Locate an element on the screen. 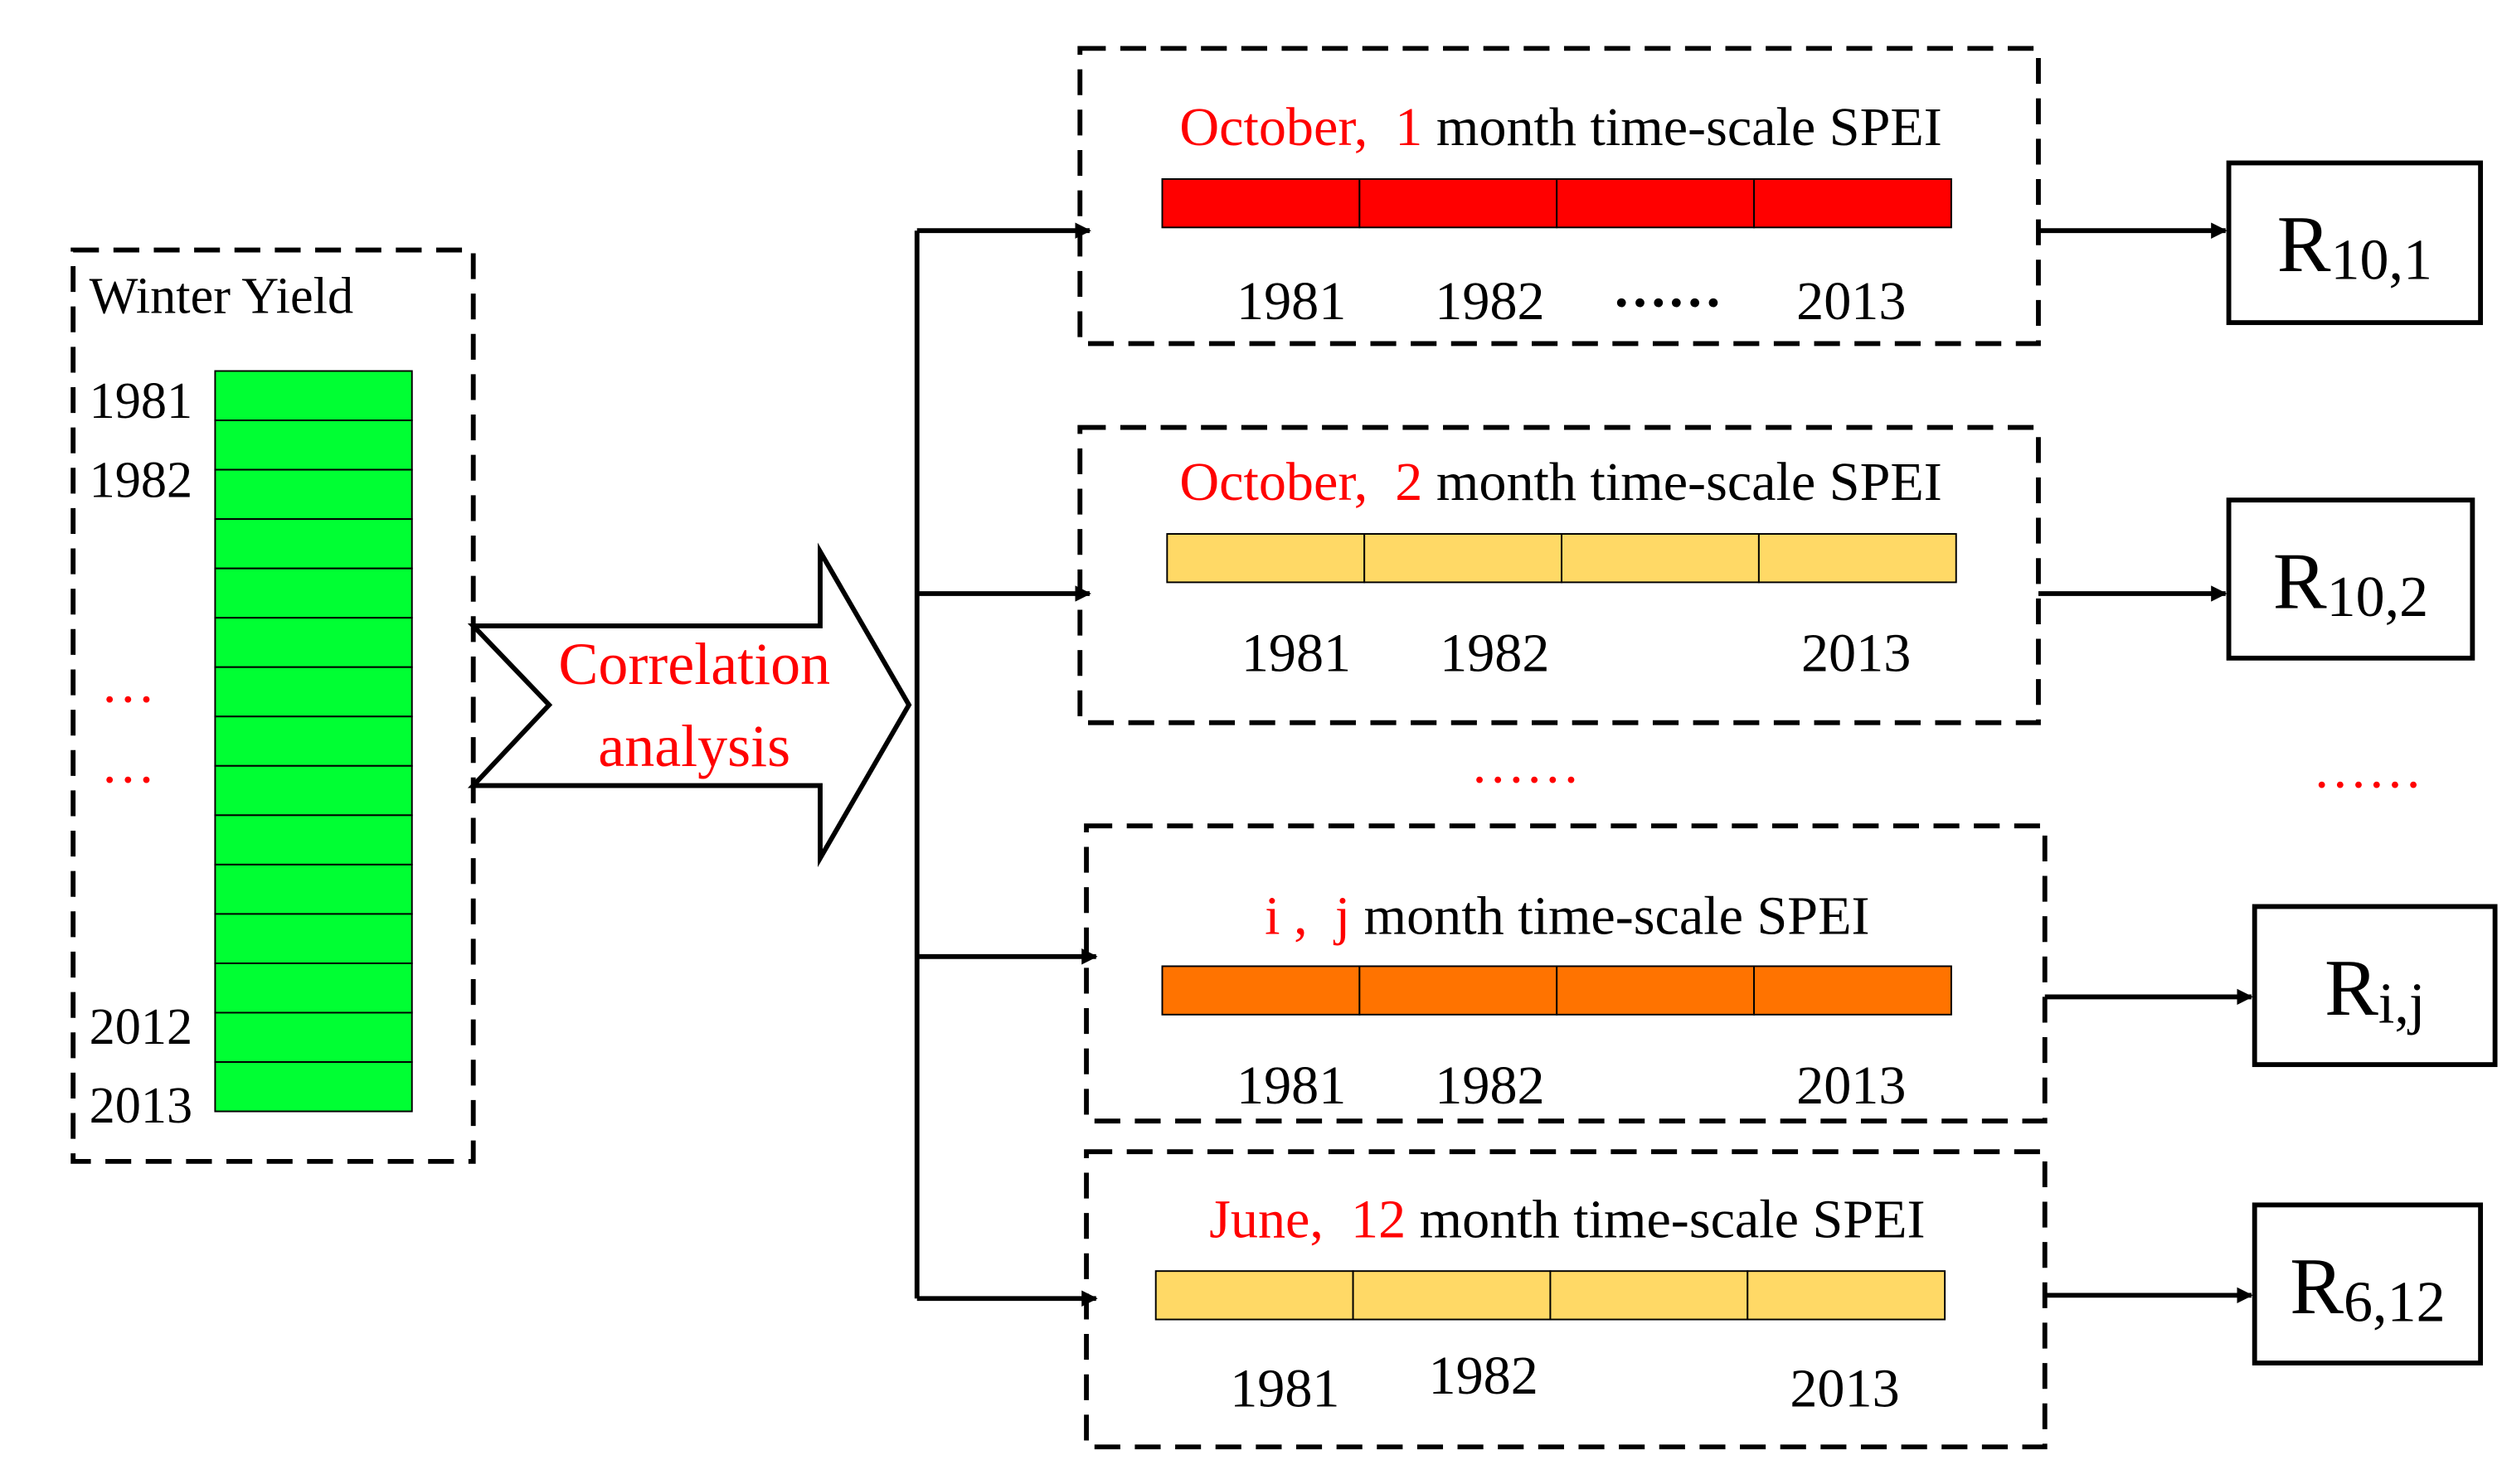  spei-month: June, is located at coordinates (1266, 1219).